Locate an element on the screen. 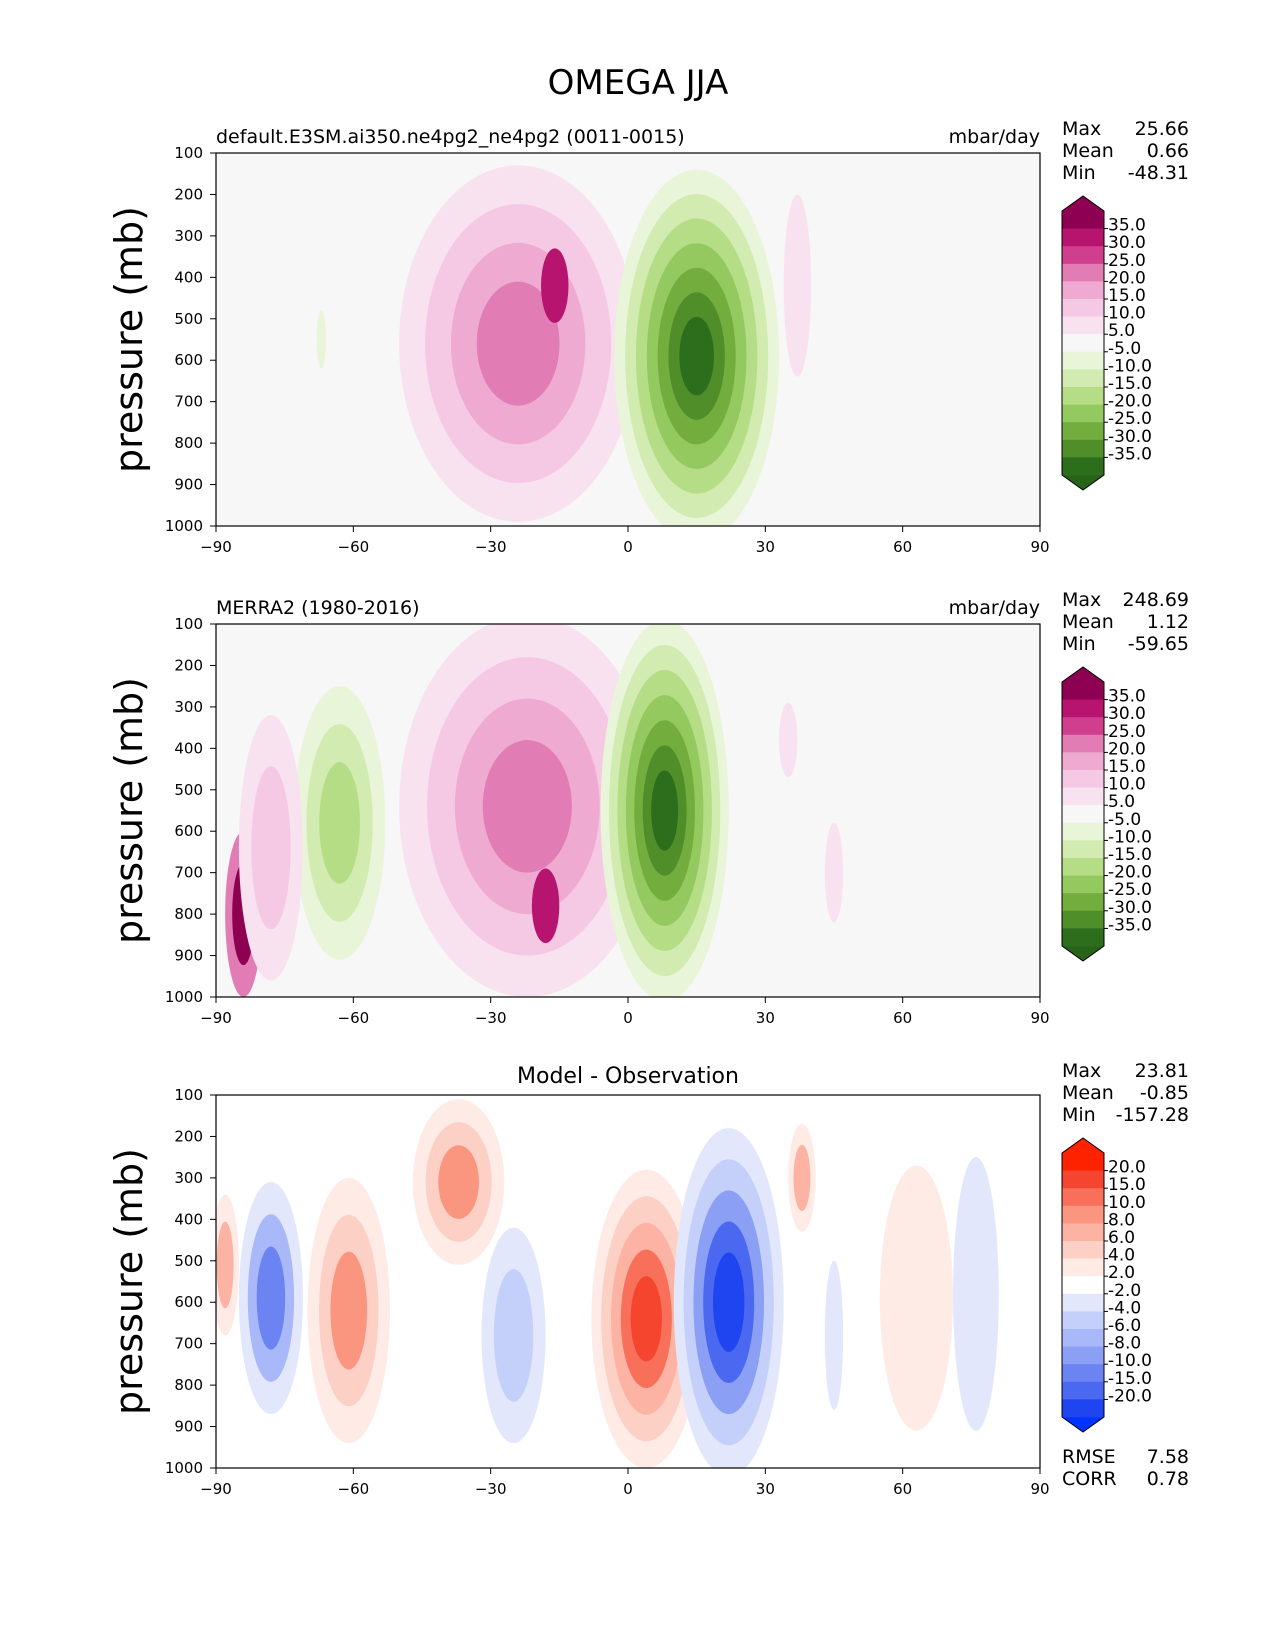 Image resolution: width=1275 pixels, height=1650 pixels. y-tick-label: 700 is located at coordinates (188, 1344).